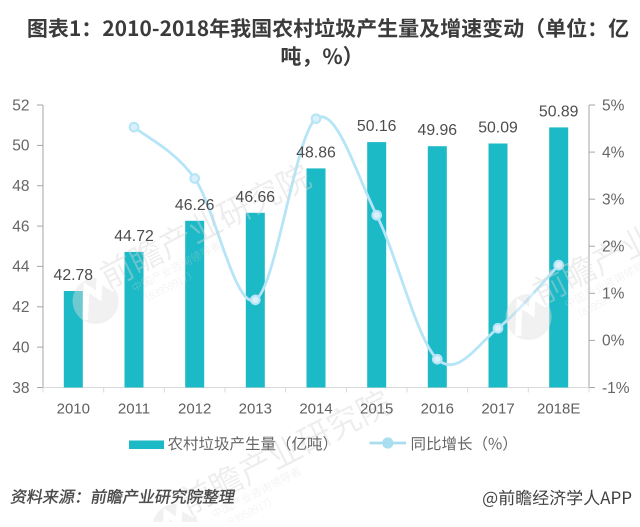 The height and width of the screenshot is (527, 640). Describe the element at coordinates (134, 236) in the screenshot. I see `svg-text: 44.72` at that location.